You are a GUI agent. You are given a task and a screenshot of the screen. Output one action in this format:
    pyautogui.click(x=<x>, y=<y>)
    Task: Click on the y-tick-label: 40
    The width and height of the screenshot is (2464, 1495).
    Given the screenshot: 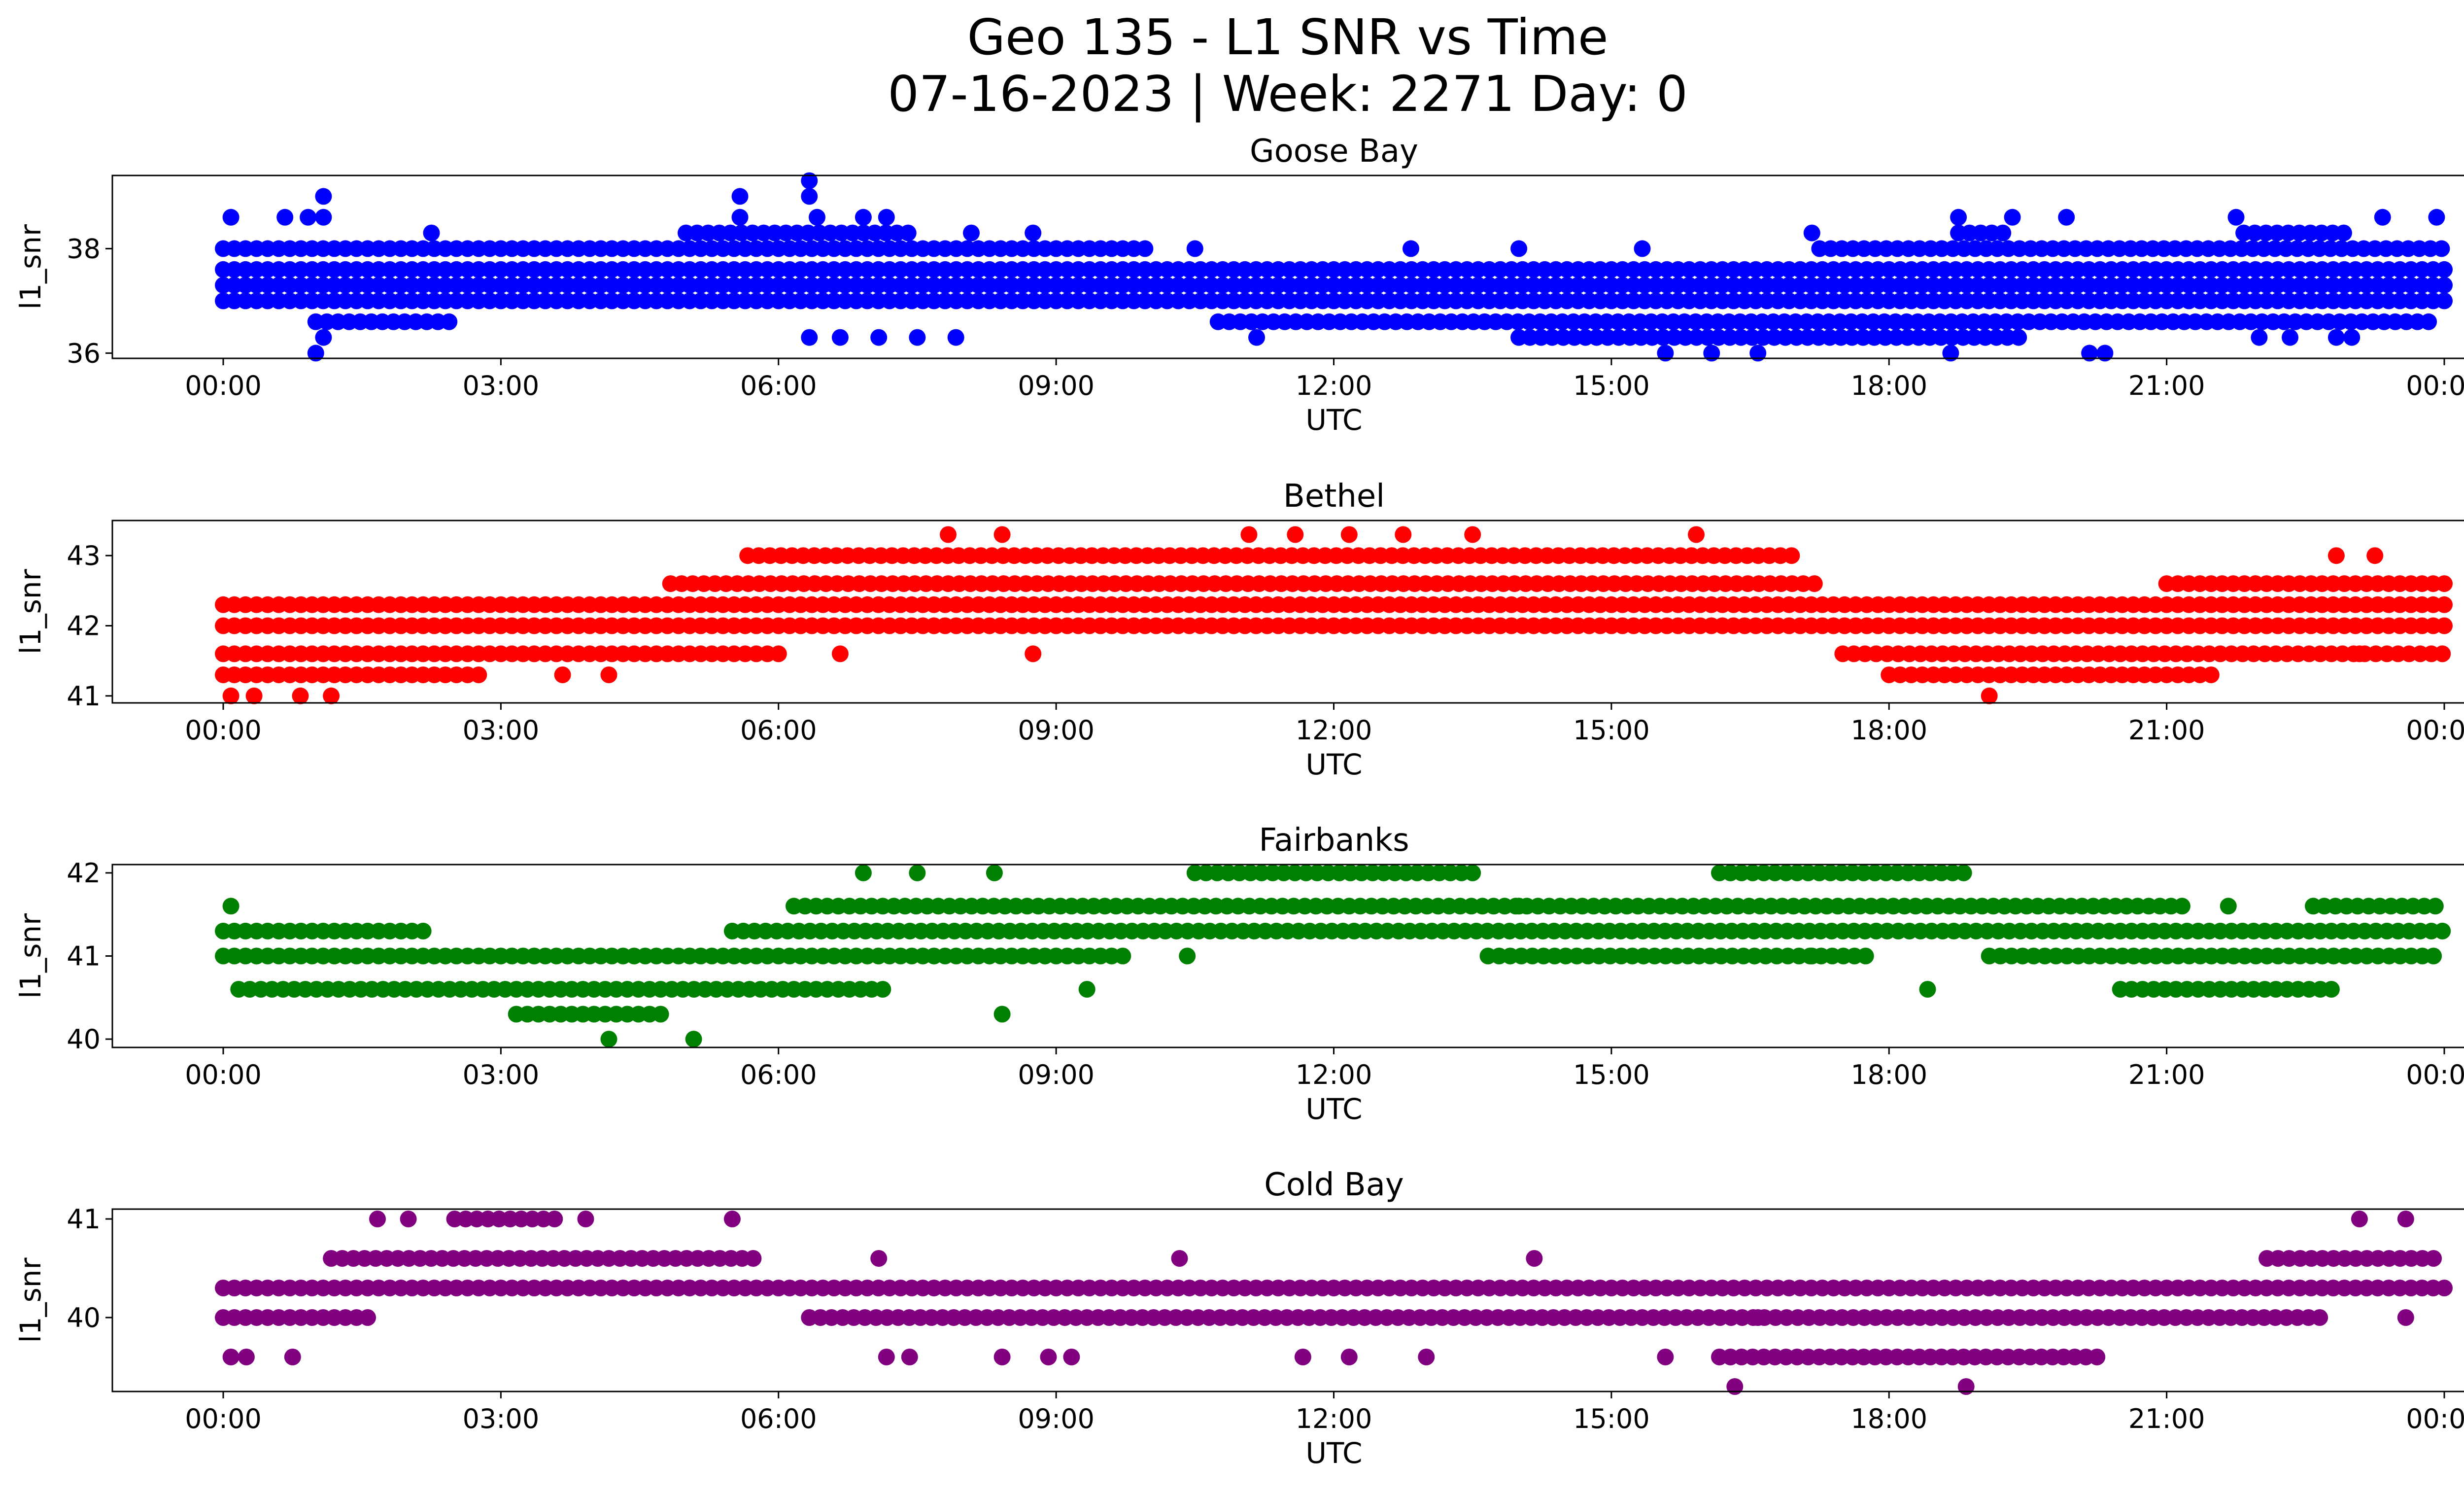 What is the action you would take?
    pyautogui.click(x=84, y=1317)
    